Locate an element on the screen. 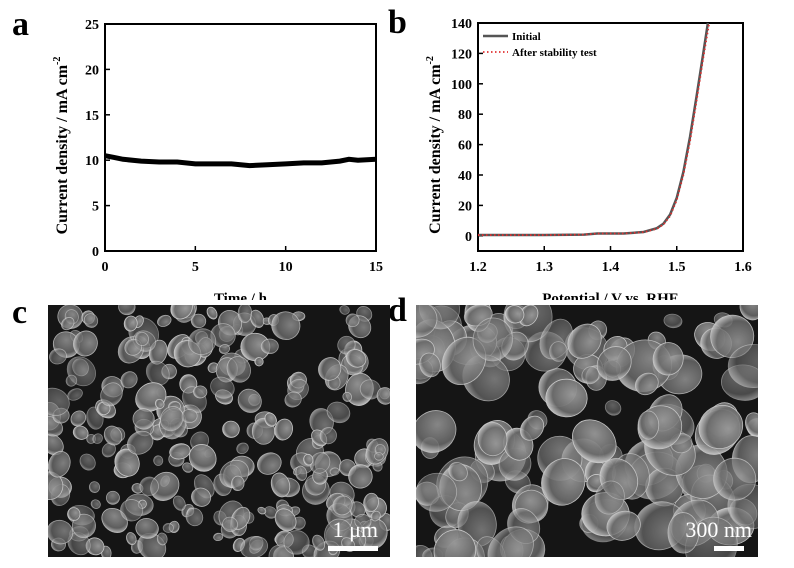  x-tick-label: 1.6 is located at coordinates (743, 267).